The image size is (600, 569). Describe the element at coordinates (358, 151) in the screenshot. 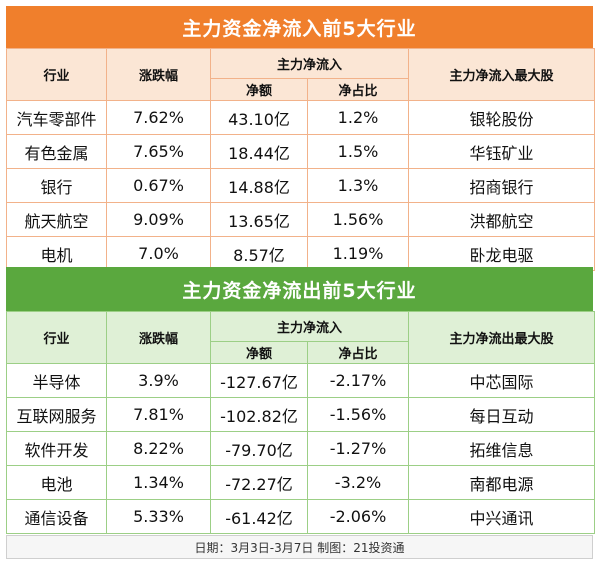

I see `cell-net-ratio: 1.5%` at that location.